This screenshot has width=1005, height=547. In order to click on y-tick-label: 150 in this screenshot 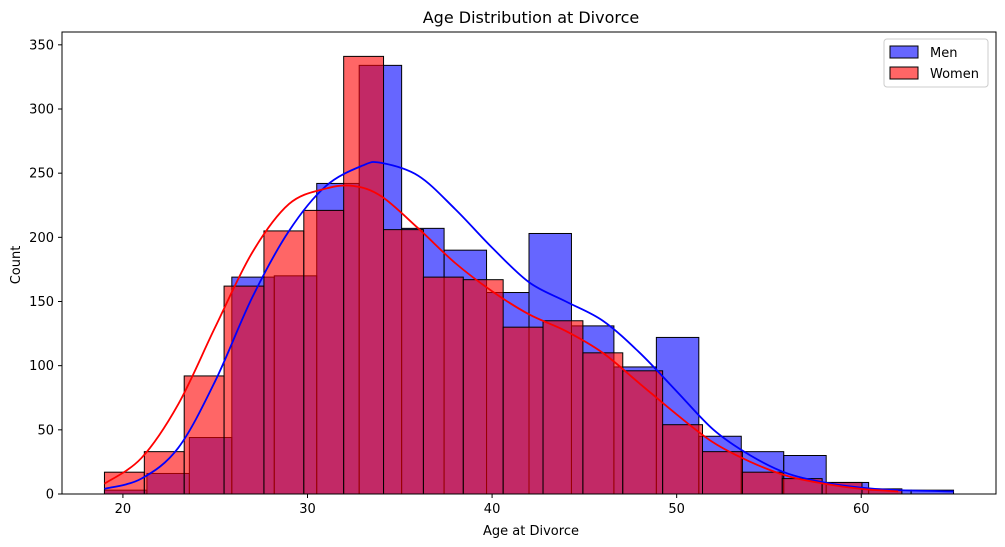, I will do `click(41, 302)`.